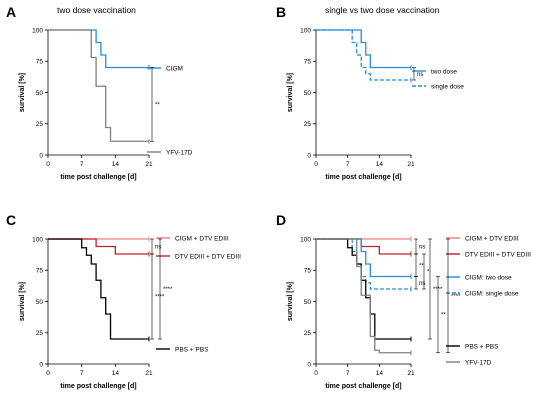 This screenshot has width=550, height=409. Describe the element at coordinates (11, 220) in the screenshot. I see `panel-letter: C` at that location.